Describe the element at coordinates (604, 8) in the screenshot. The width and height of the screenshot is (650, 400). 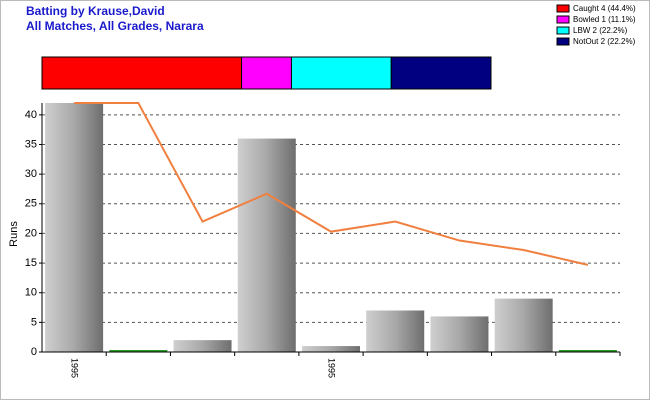
I see `legend-label: Caught 4 (44.4%)` at that location.